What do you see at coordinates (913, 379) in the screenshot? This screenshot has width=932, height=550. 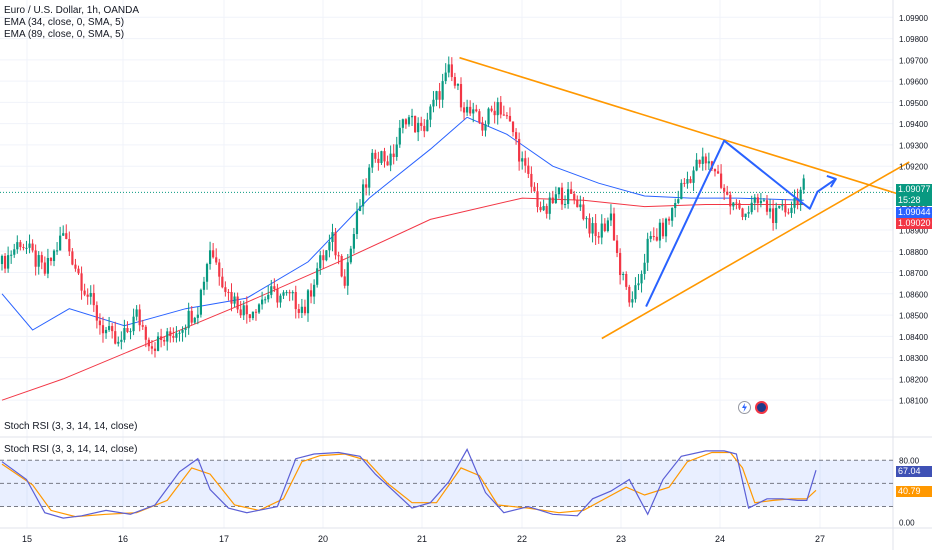 I see `price-tick-label: 1.08200` at bounding box center [913, 379].